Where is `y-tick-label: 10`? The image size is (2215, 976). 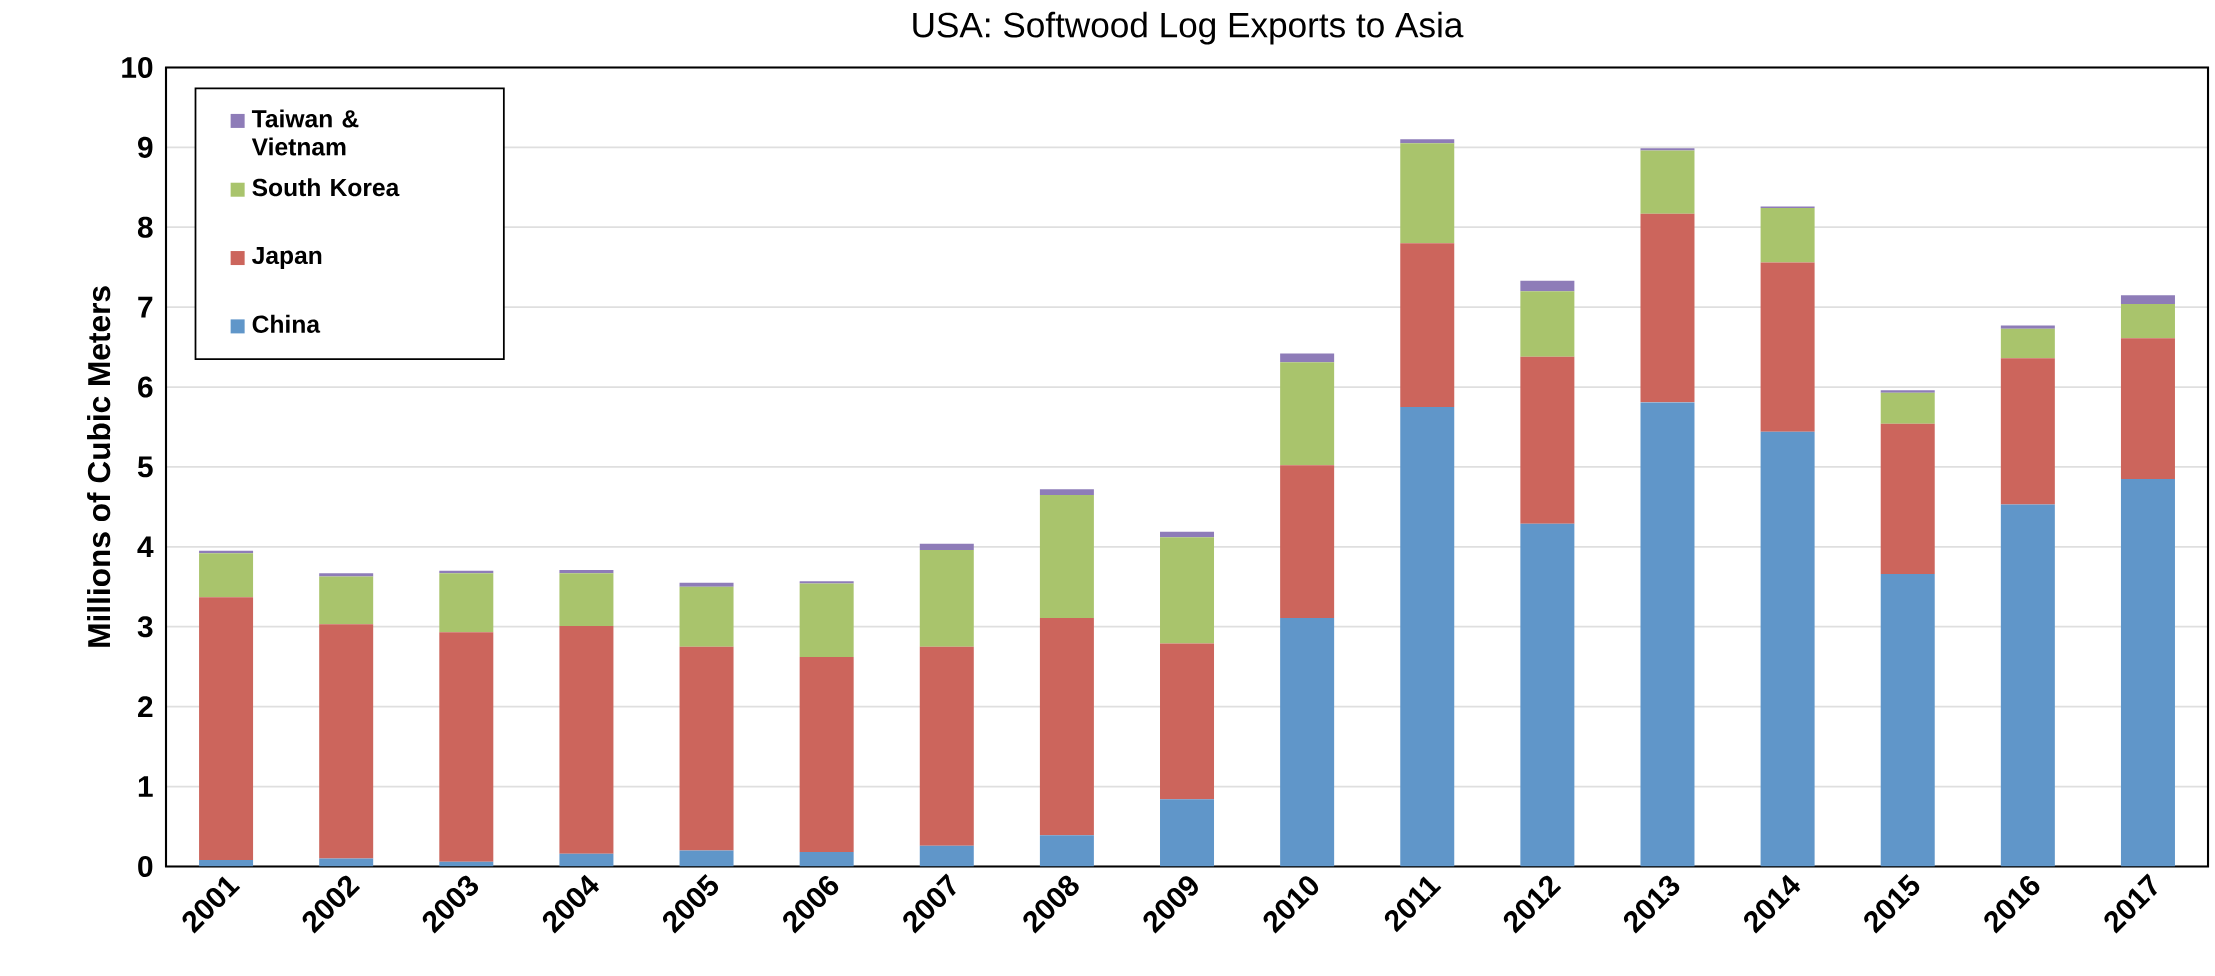
y-tick-label: 10 is located at coordinates (137, 67).